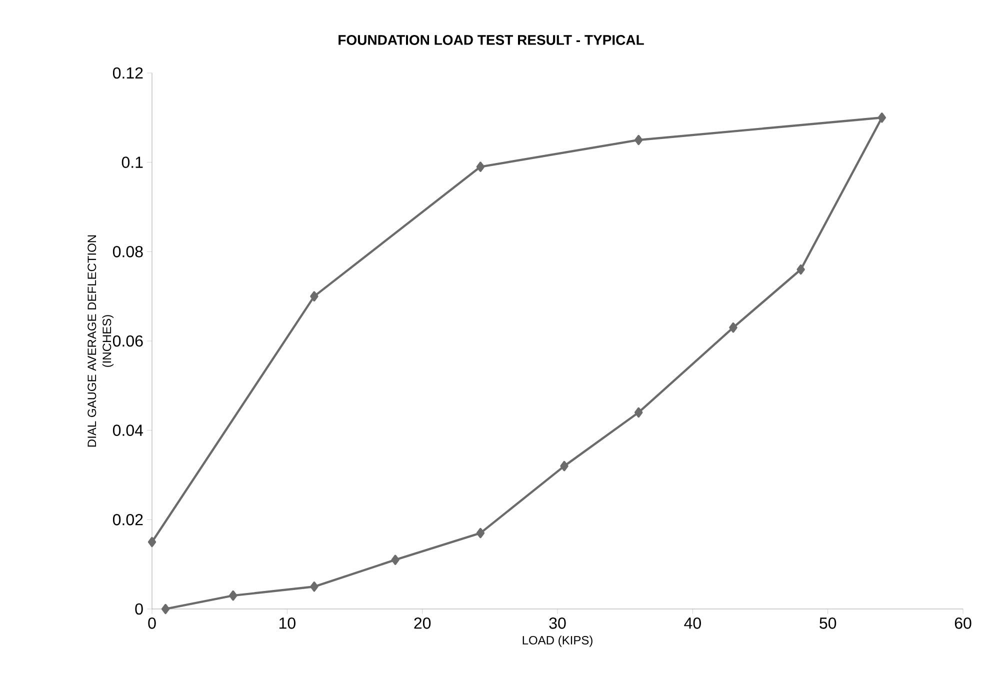  What do you see at coordinates (127, 341) in the screenshot?
I see `y-tick-label: 0.06` at bounding box center [127, 341].